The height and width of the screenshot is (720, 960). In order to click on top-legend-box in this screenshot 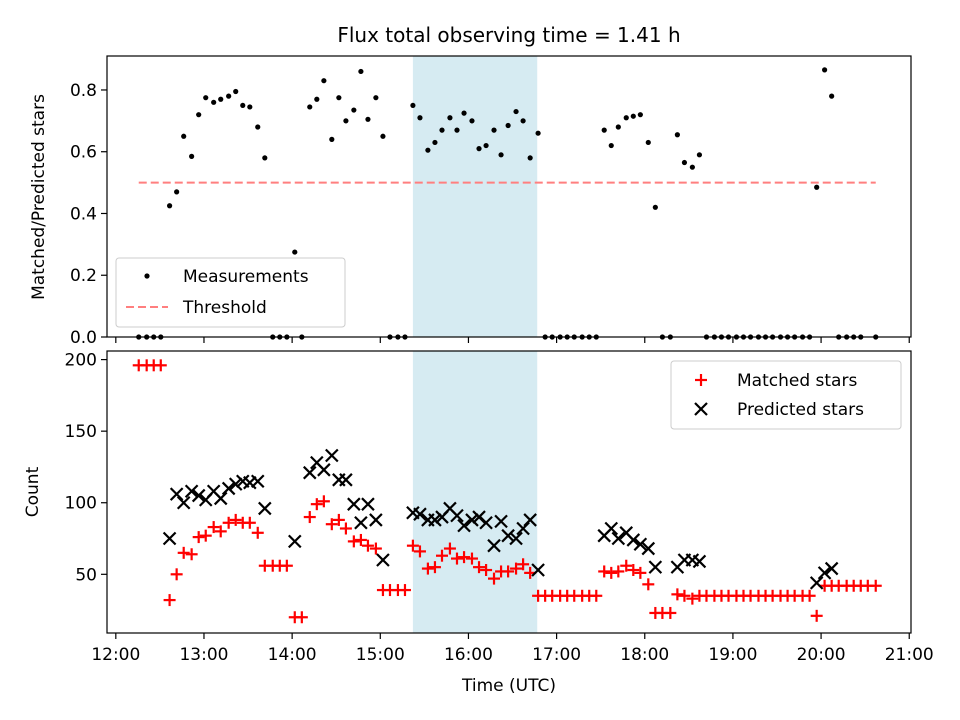, I will do `click(230, 292)`.